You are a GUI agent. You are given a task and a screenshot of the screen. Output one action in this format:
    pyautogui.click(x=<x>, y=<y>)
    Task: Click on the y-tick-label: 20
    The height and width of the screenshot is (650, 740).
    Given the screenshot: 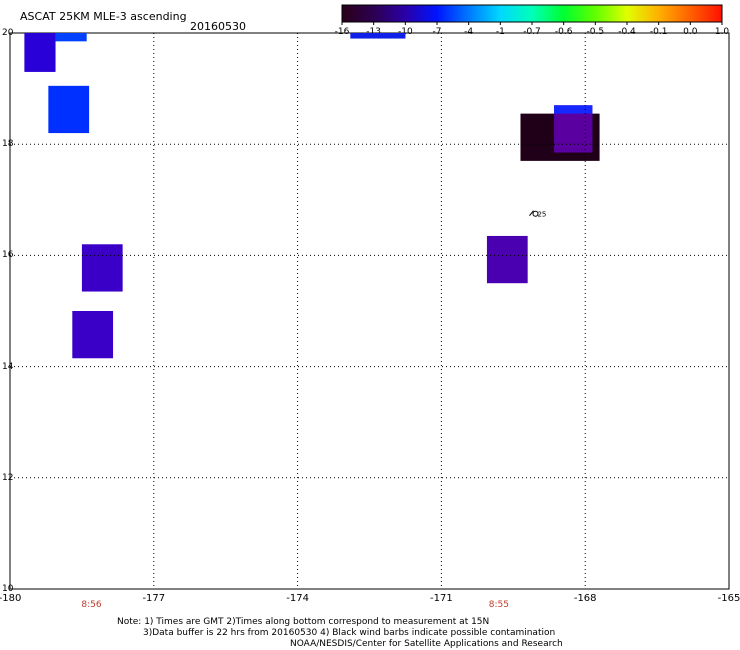 What is the action you would take?
    pyautogui.click(x=8, y=33)
    